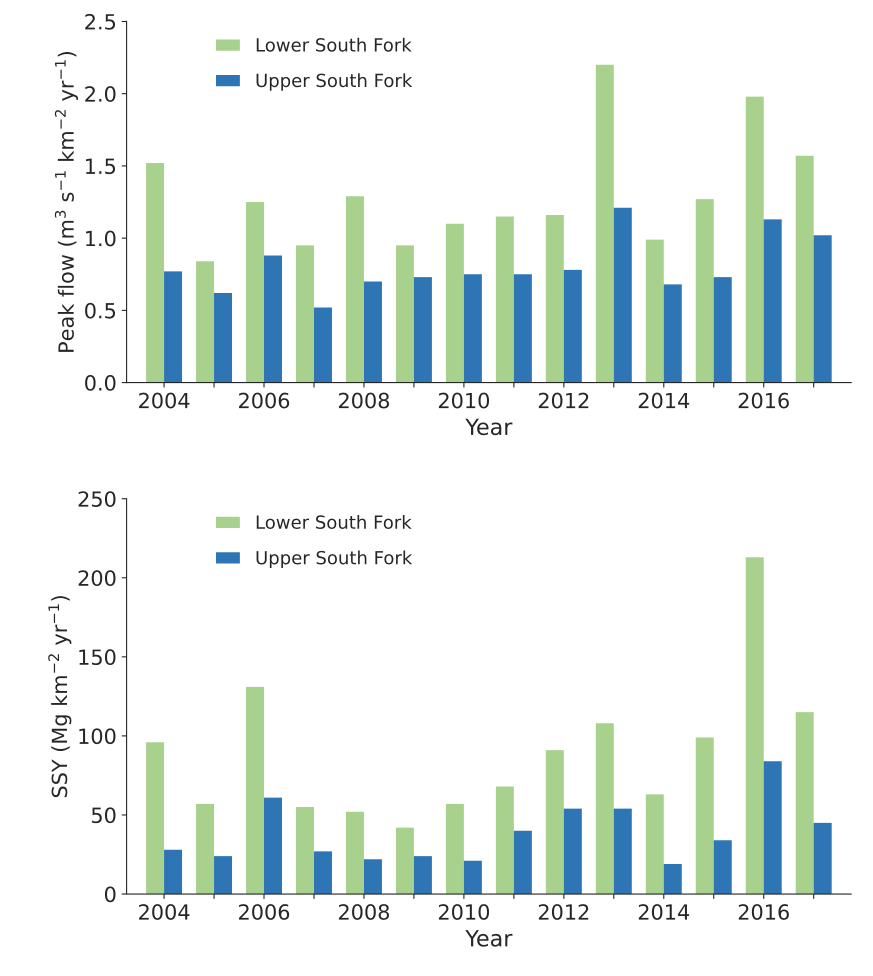 The width and height of the screenshot is (873, 976). What do you see at coordinates (97, 657) in the screenshot?
I see `y-tick-label: 150` at bounding box center [97, 657].